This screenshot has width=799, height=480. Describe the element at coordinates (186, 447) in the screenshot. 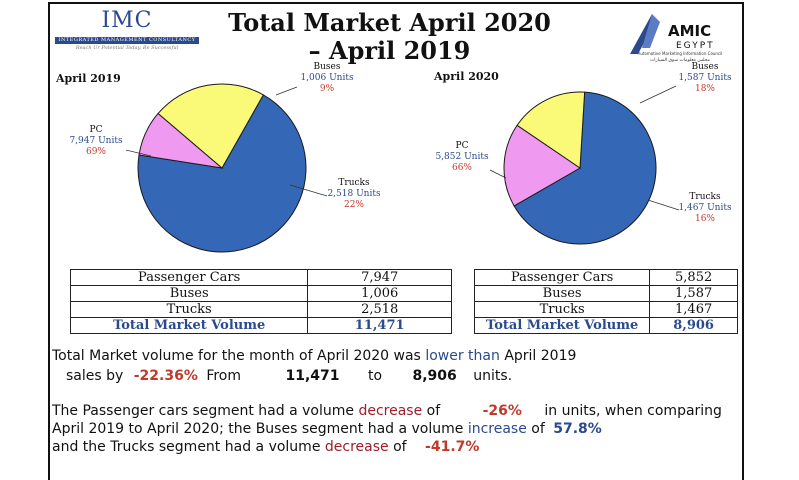

I see `summary-text: and the Trucks segment had a volume` at that location.